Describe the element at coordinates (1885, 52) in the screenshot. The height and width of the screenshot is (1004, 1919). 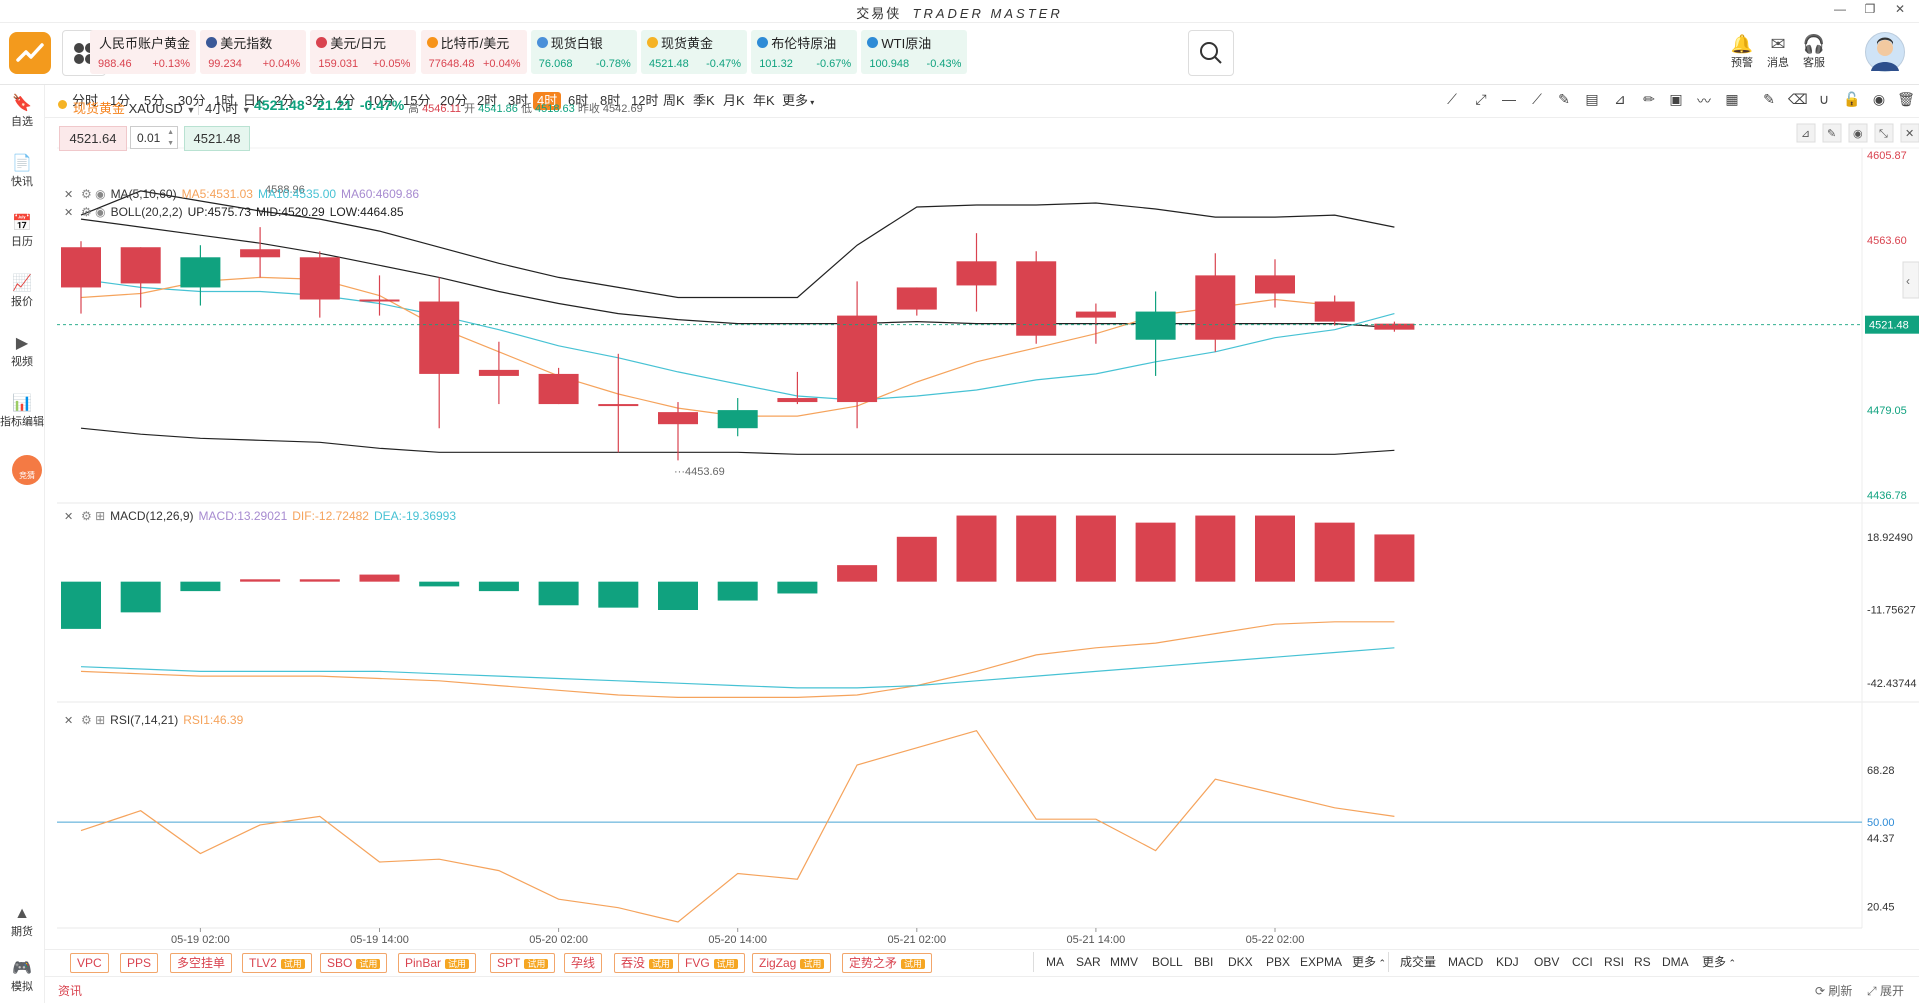
I see `avatar` at that location.